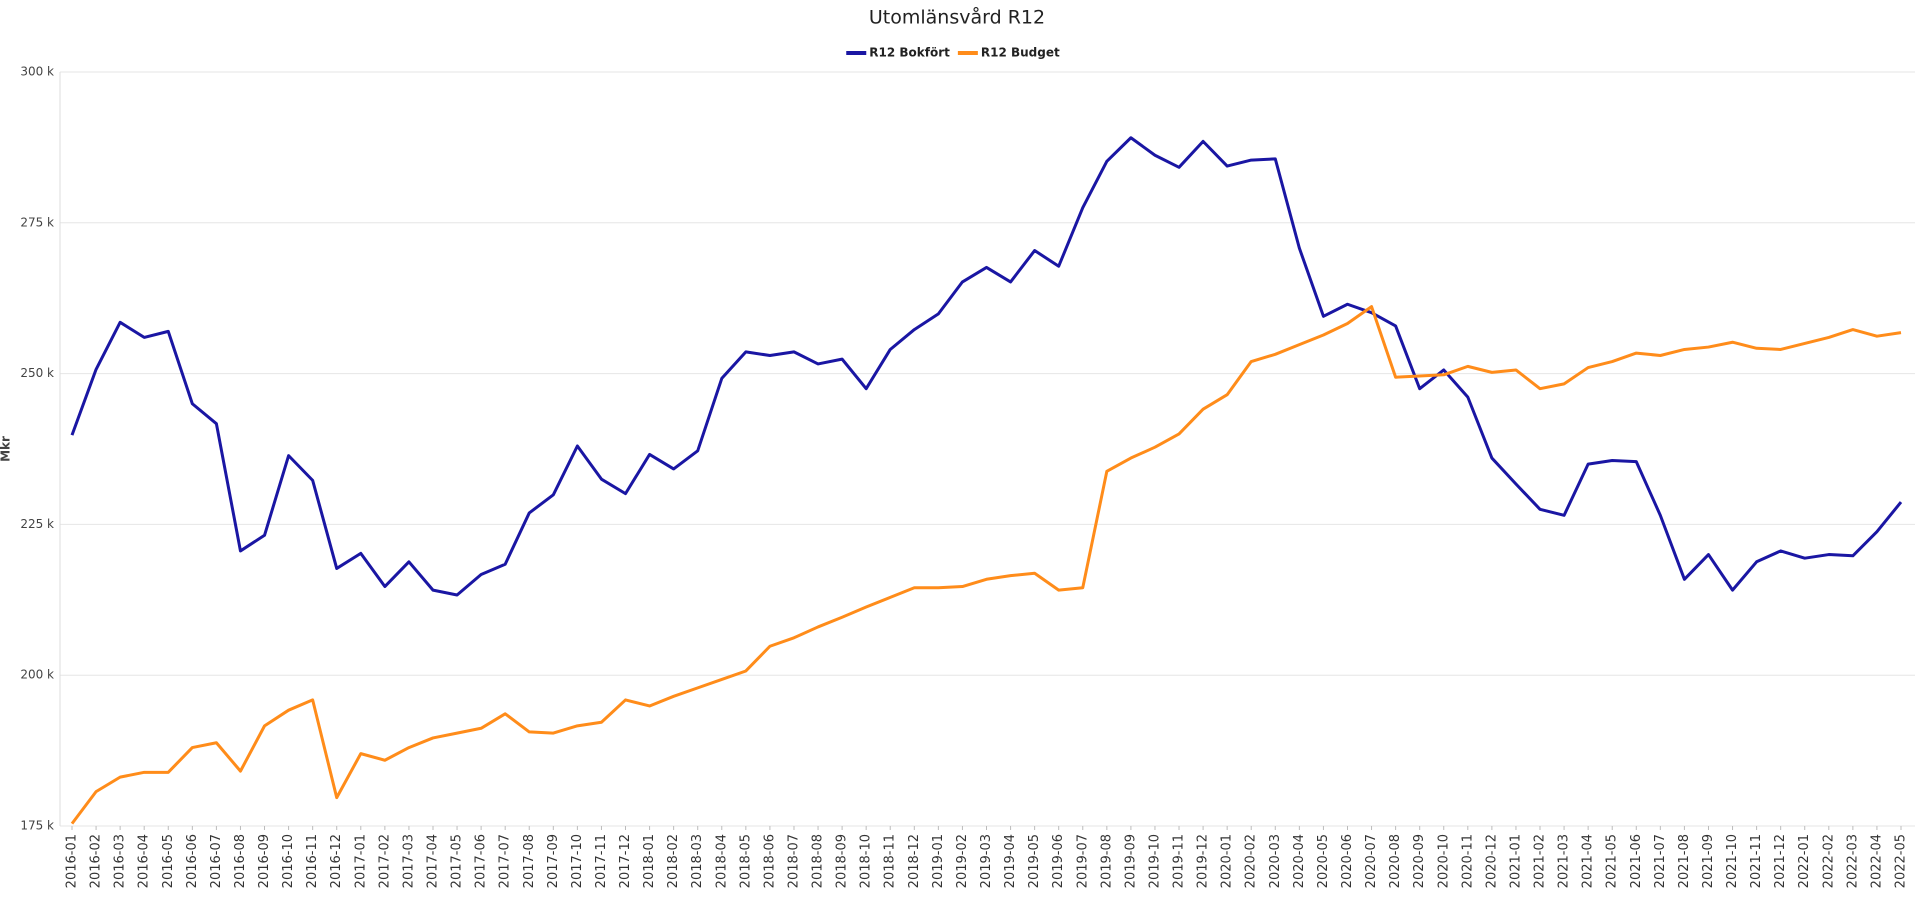  What do you see at coordinates (1203, 861) in the screenshot?
I see `x-tick-label: 2019-12` at bounding box center [1203, 861].